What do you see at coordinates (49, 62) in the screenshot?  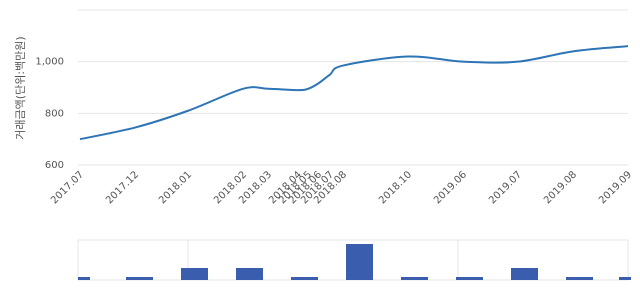 I see `y-tick-label: 1,000` at bounding box center [49, 62].